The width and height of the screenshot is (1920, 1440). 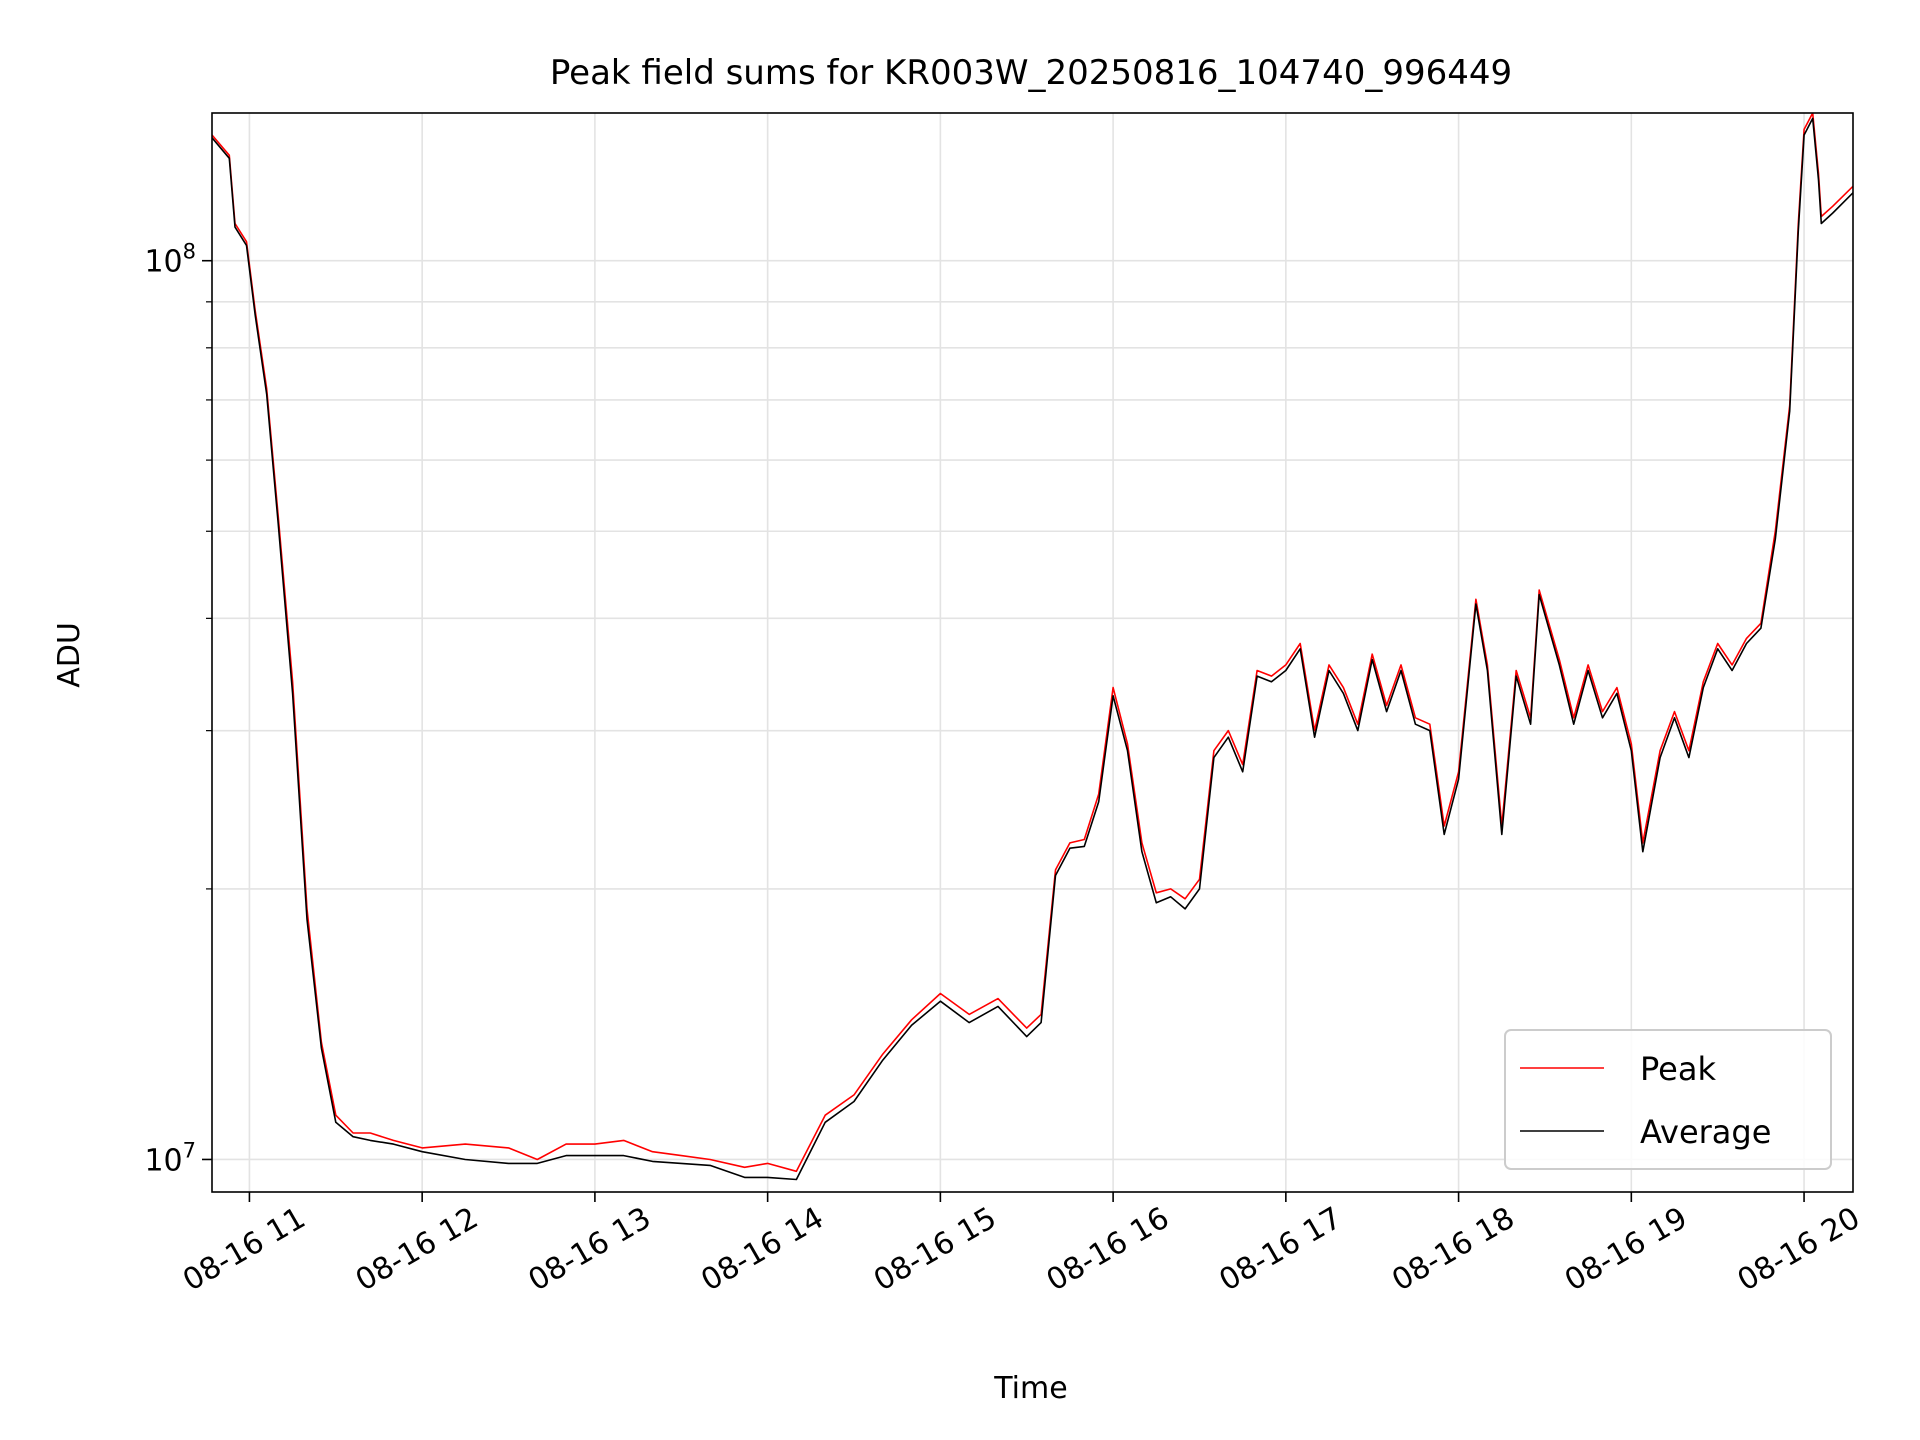 I want to click on legend-label-peak: Peak, so click(x=1678, y=1069).